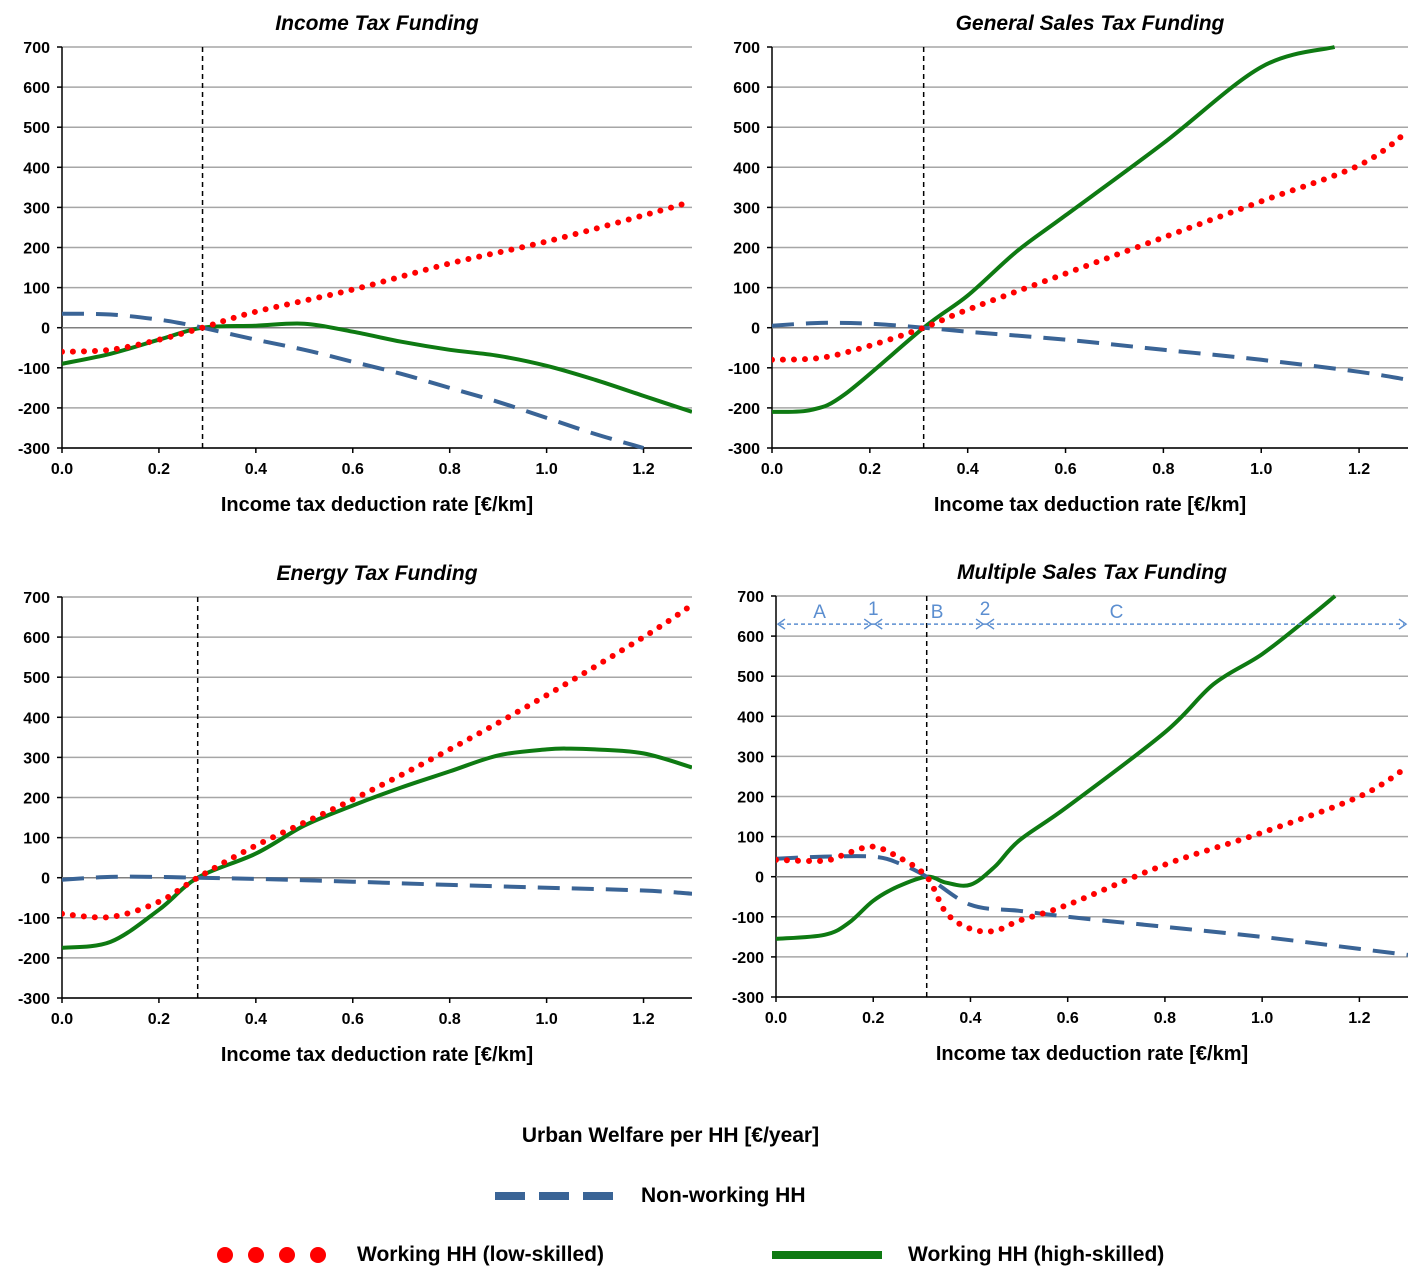 The height and width of the screenshot is (1272, 1421). I want to click on legend-item-highskilled: Working HH (high-skilled), so click(968, 1255).